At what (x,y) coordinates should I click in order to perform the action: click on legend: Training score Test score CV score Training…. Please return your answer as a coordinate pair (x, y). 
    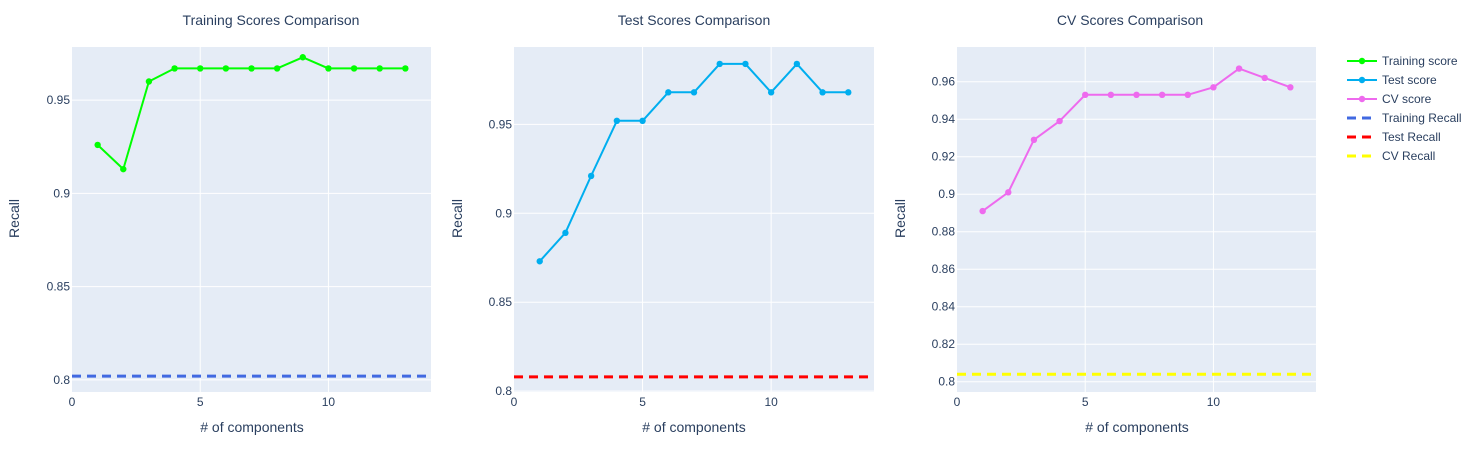
    Looking at the image, I should click on (1404, 108).